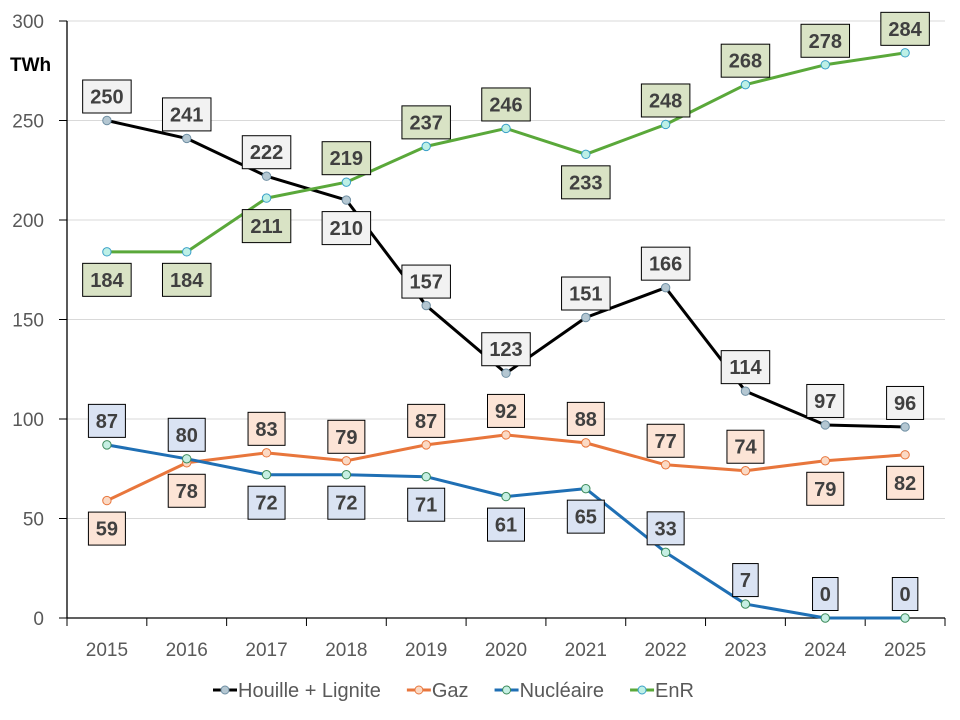 The width and height of the screenshot is (960, 720). I want to click on data-label-value: 123, so click(505, 350).